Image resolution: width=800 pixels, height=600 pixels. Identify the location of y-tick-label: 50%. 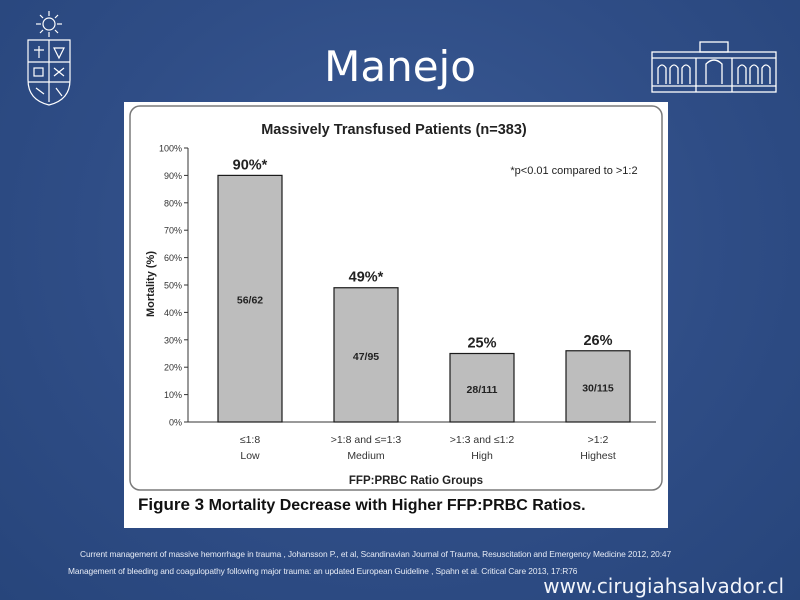
(173, 286).